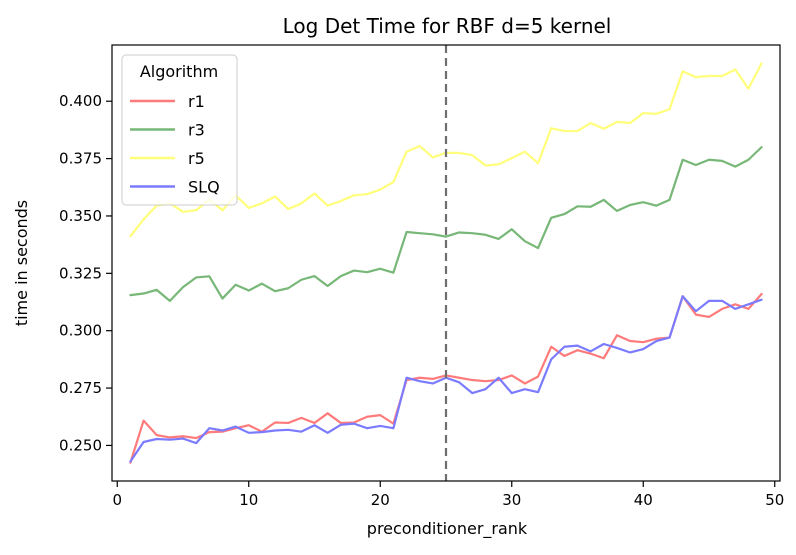  What do you see at coordinates (21, 263) in the screenshot?
I see `y-axis-label: time in seconds` at bounding box center [21, 263].